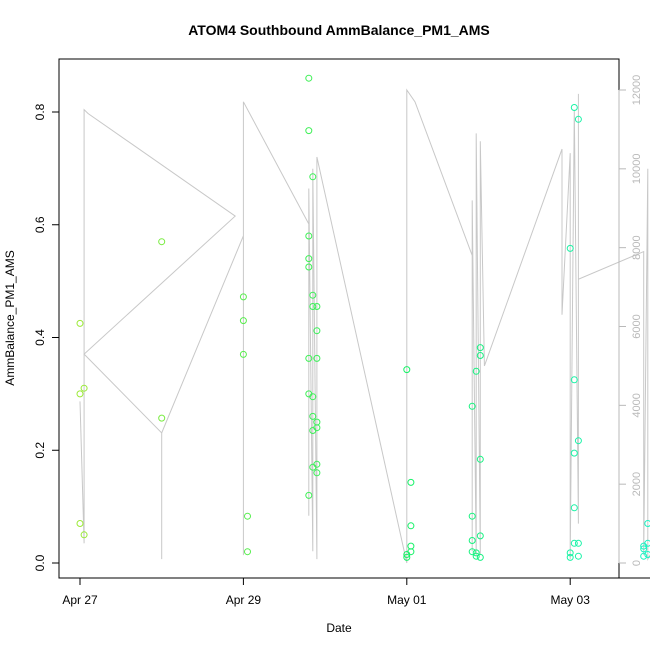 Image resolution: width=650 pixels, height=650 pixels. What do you see at coordinates (637, 326) in the screenshot?
I see `y2-tick-label: 6000` at bounding box center [637, 326].